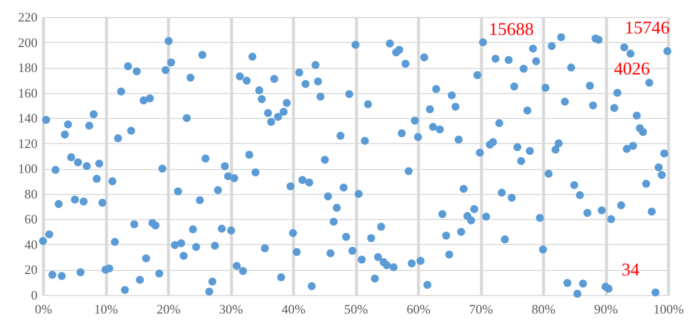  Describe the element at coordinates (28, 42) in the screenshot. I see `y-tick-label: 200` at that location.